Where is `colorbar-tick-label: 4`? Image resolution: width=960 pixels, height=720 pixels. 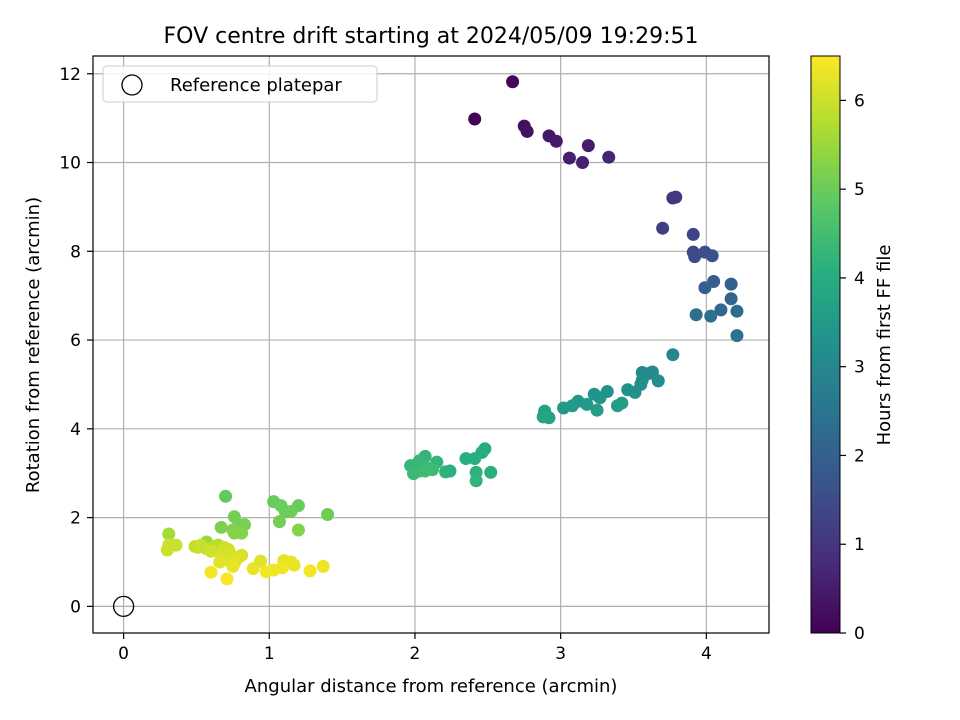
colorbar-tick-label: 4 is located at coordinates (859, 279).